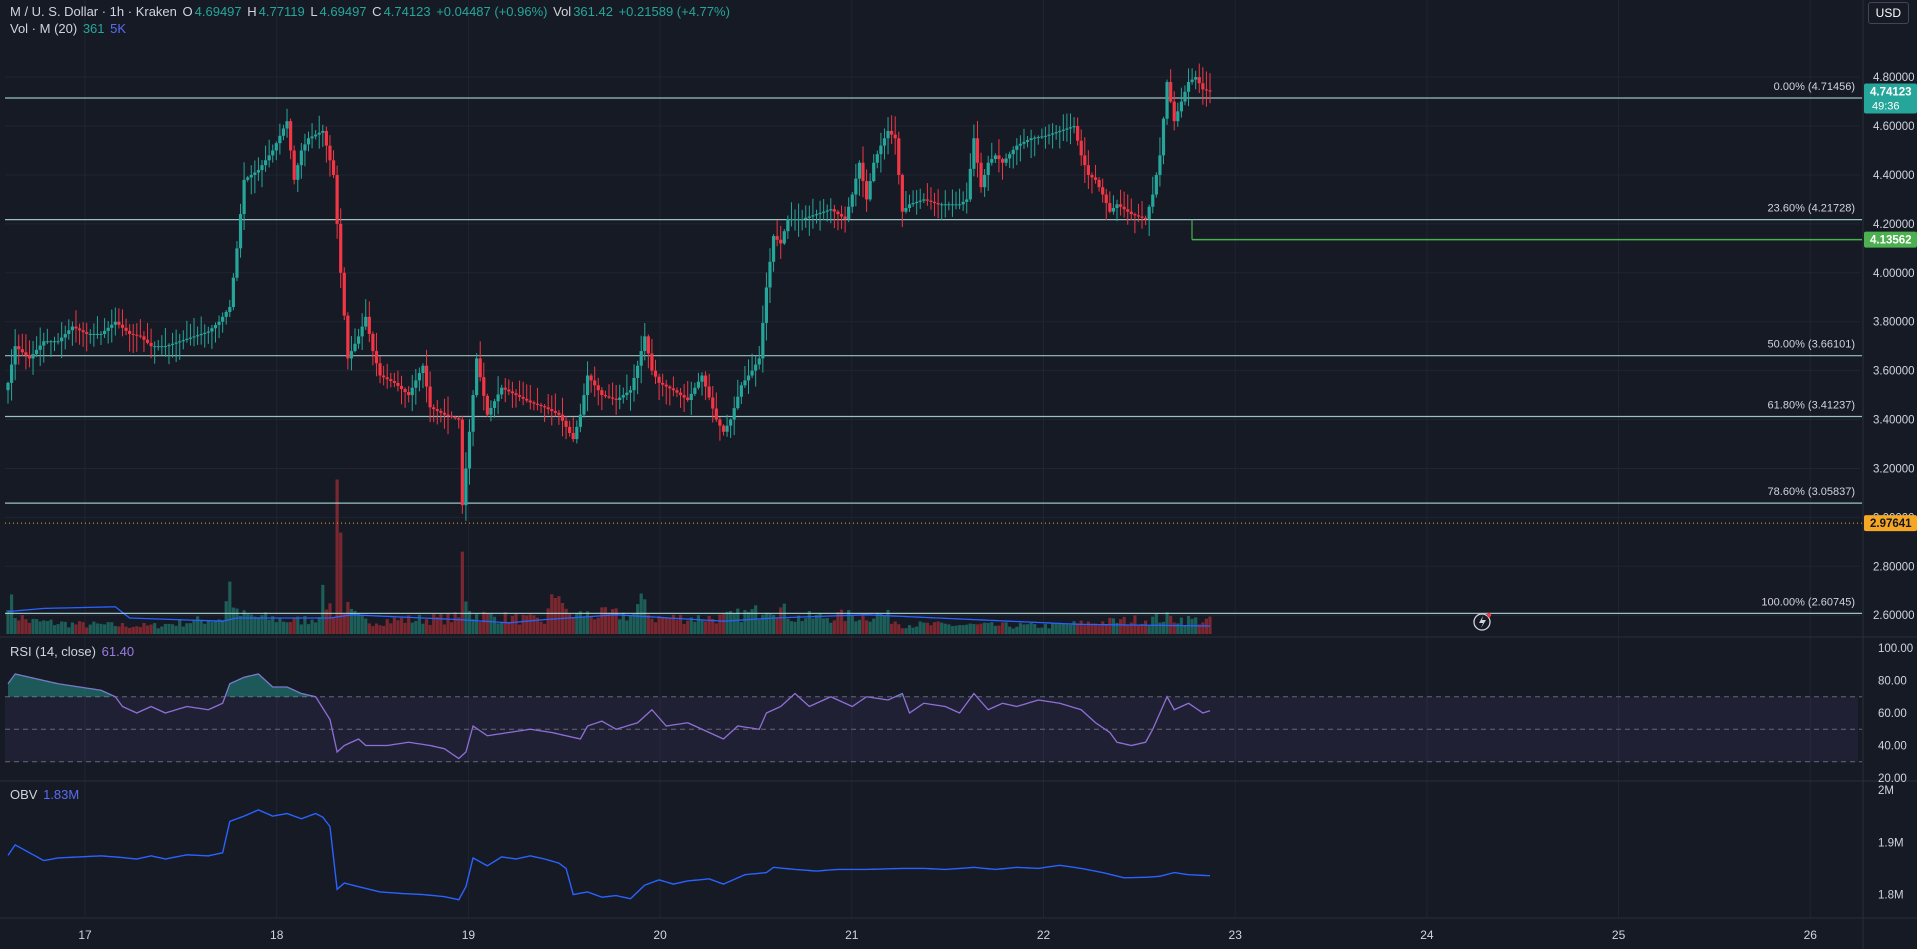 The width and height of the screenshot is (1917, 949). I want to click on price-tick-label: 4.40000, so click(1894, 176).